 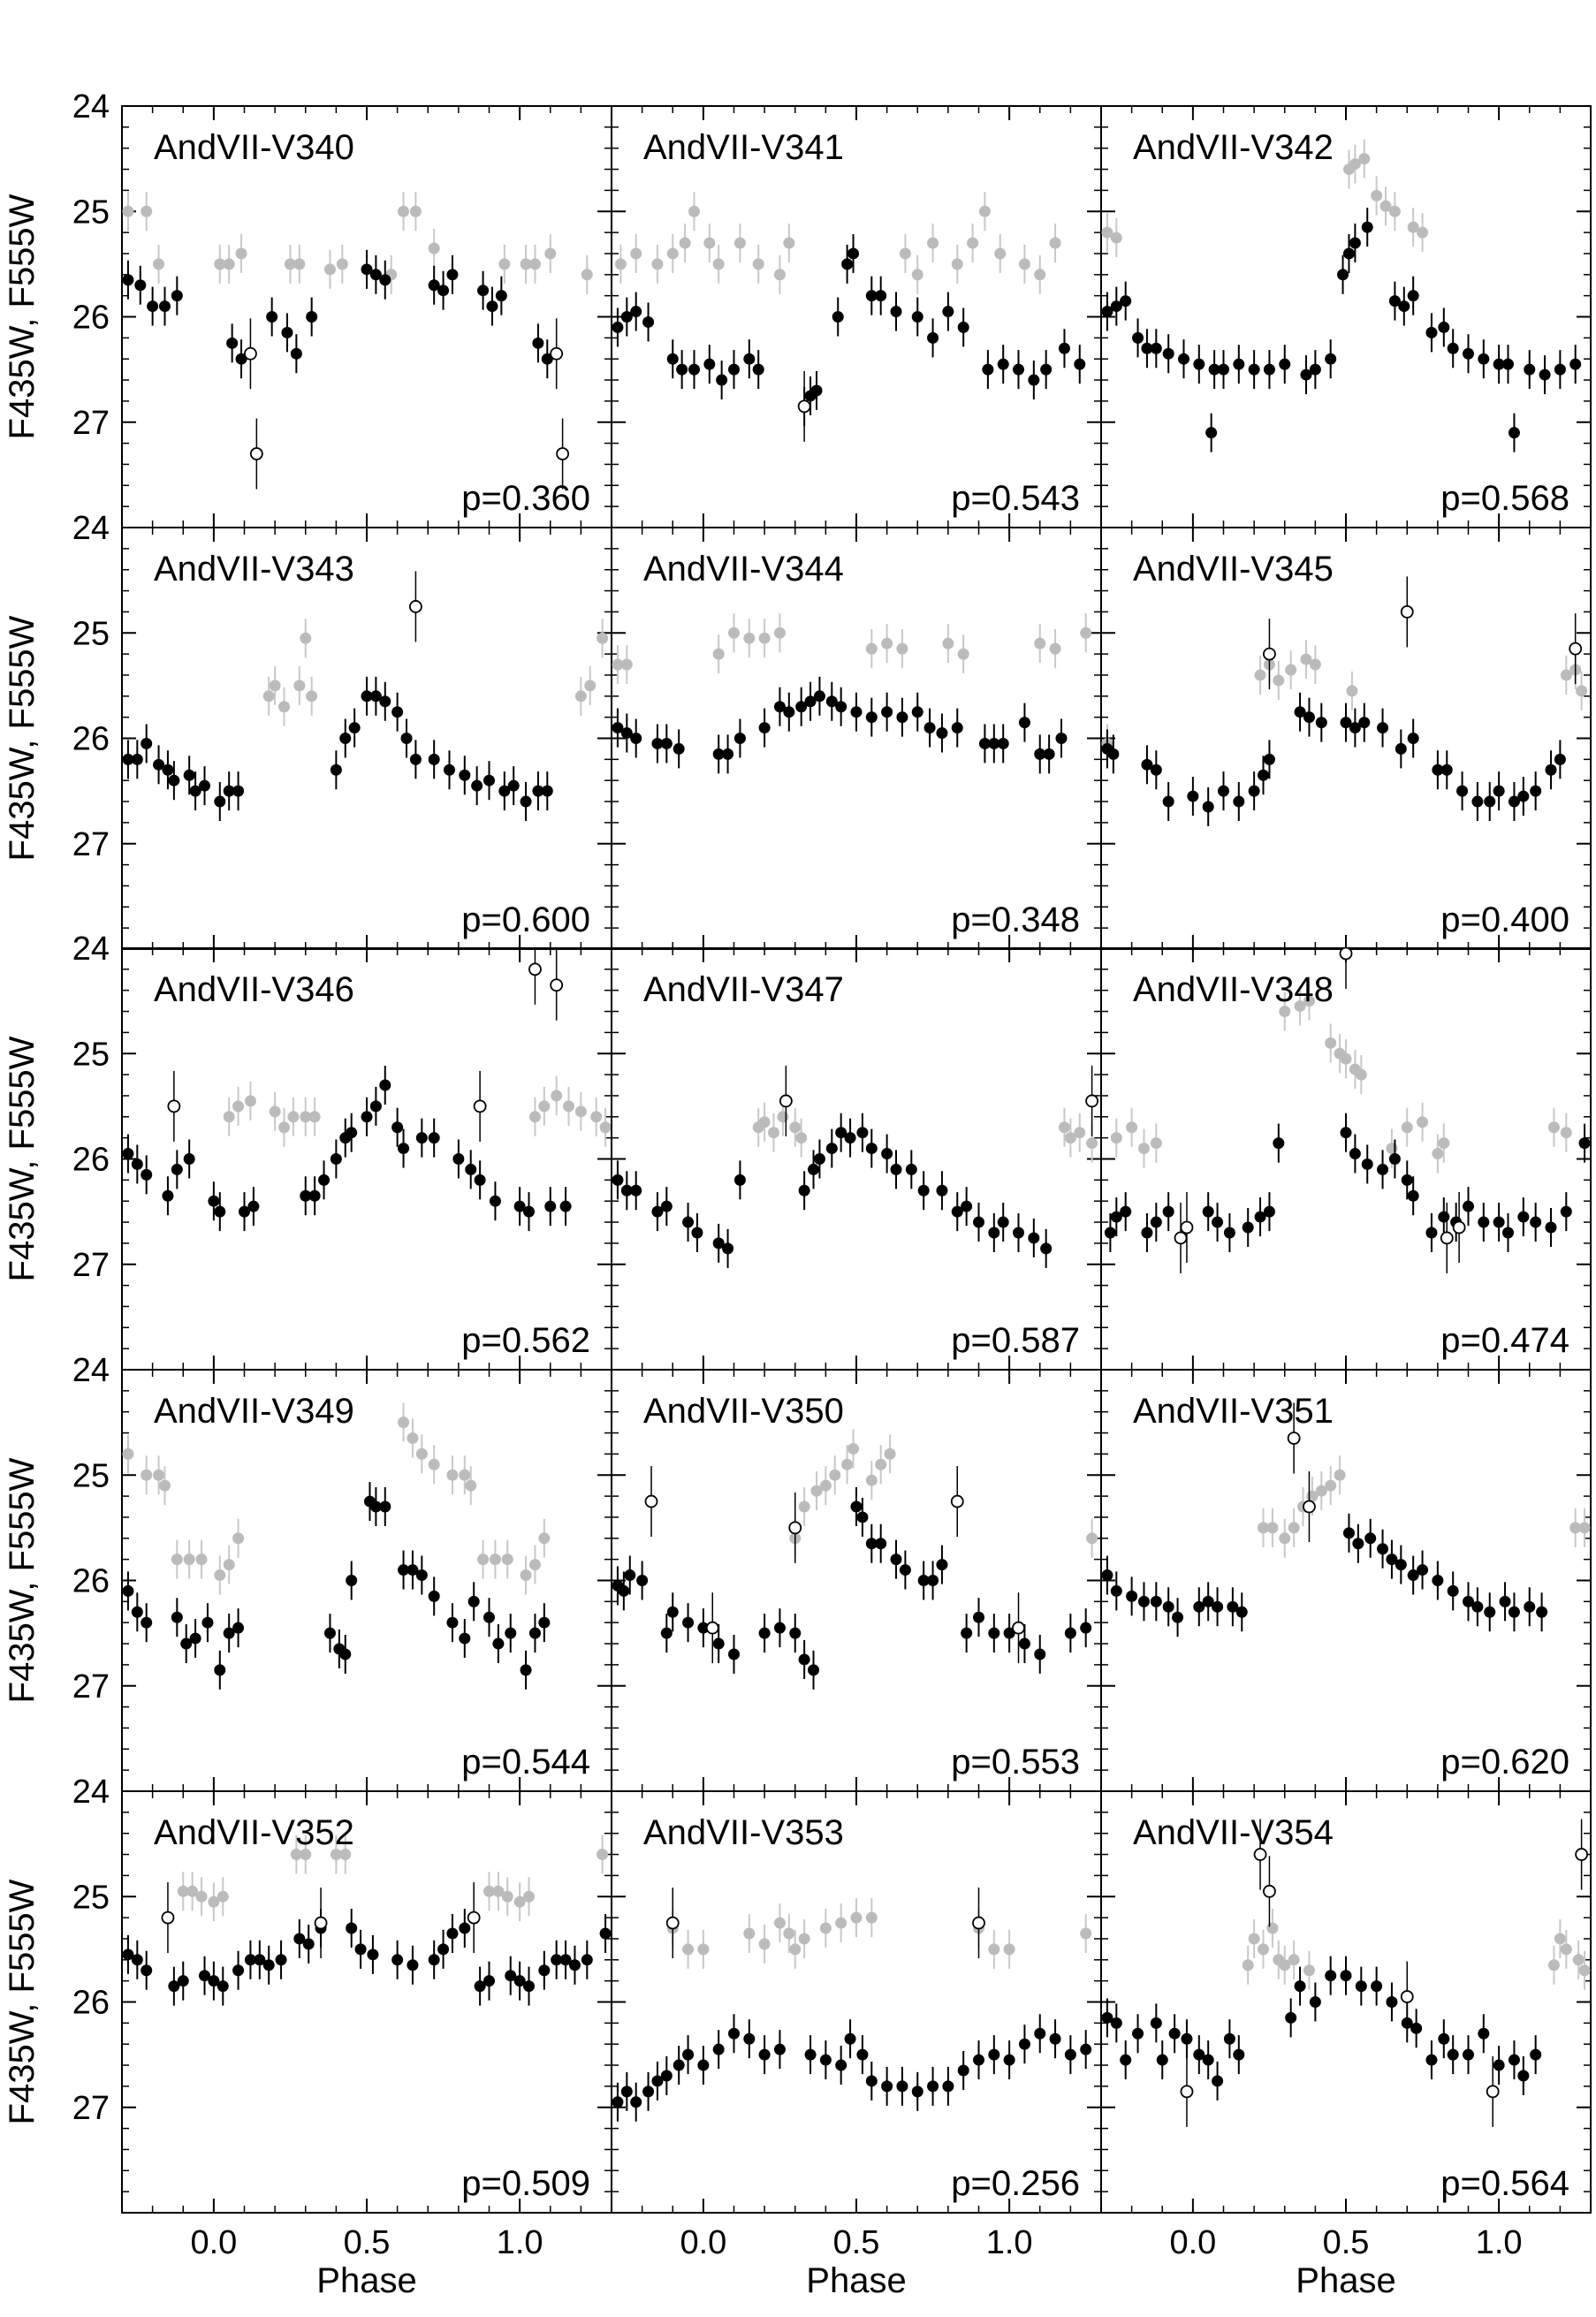 I want to click on period-label: p=0.256, so click(x=1015, y=2183).